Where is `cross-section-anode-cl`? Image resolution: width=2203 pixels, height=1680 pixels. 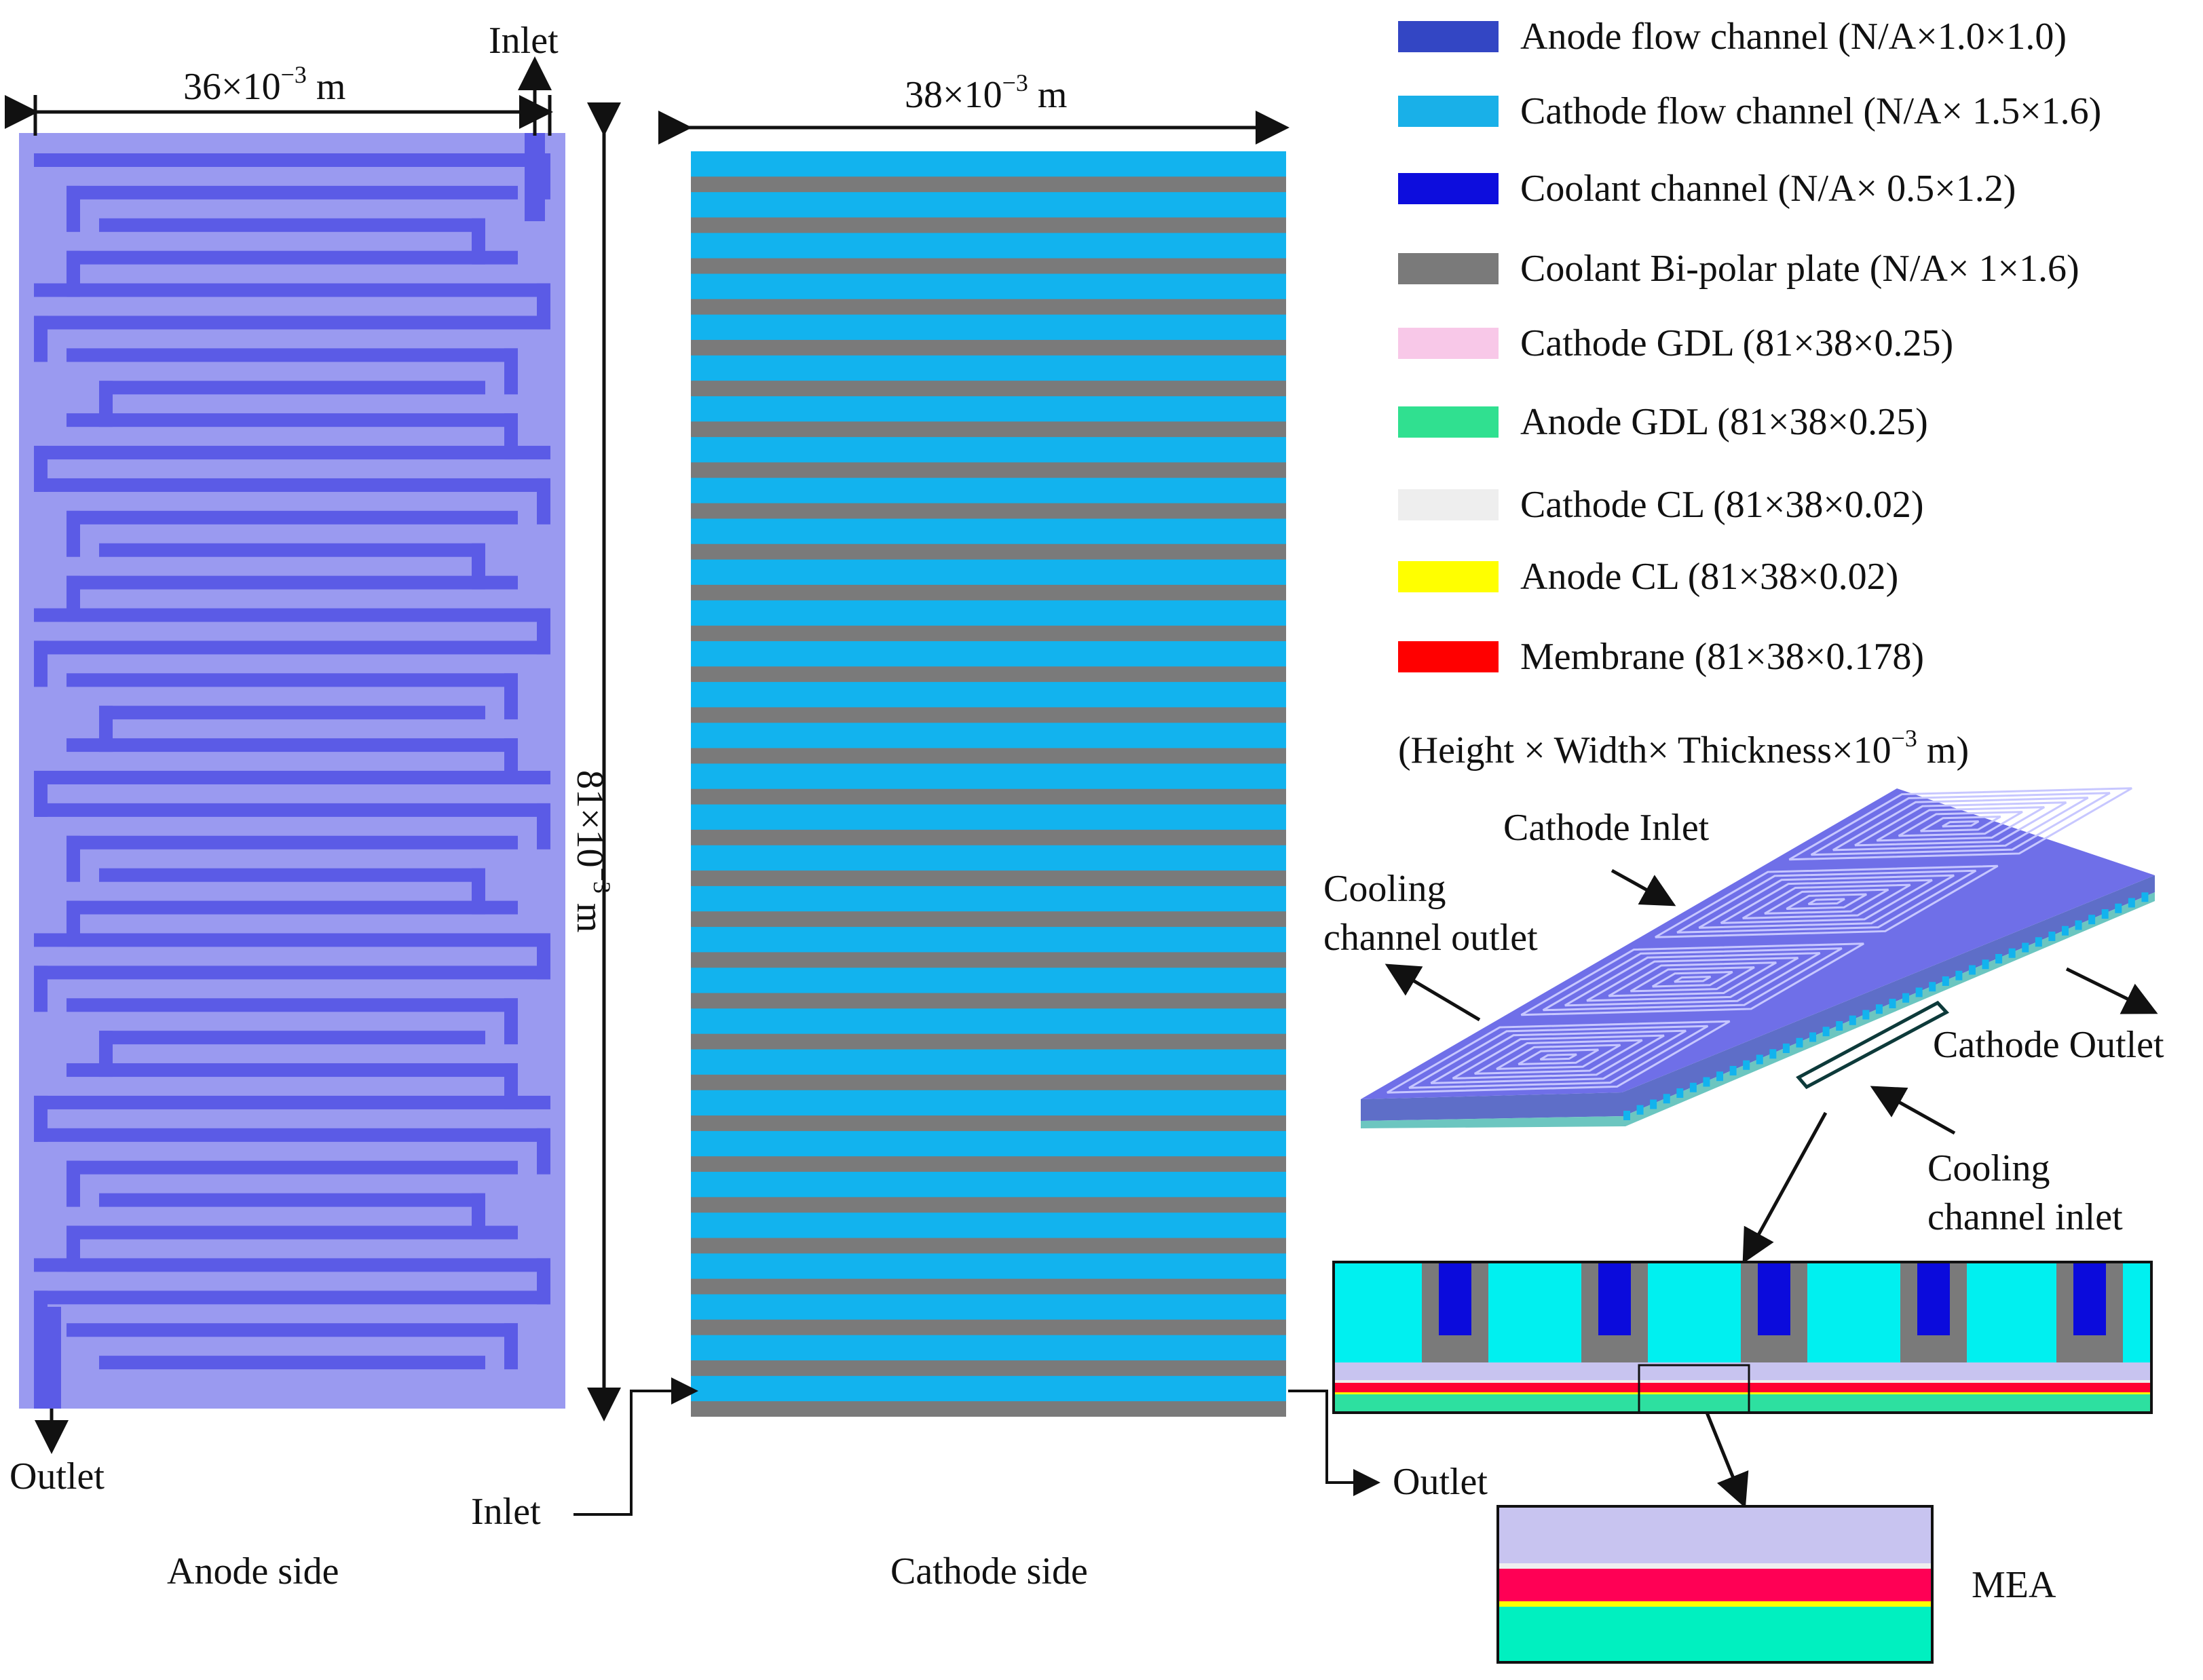 cross-section-anode-cl is located at coordinates (1742, 1393).